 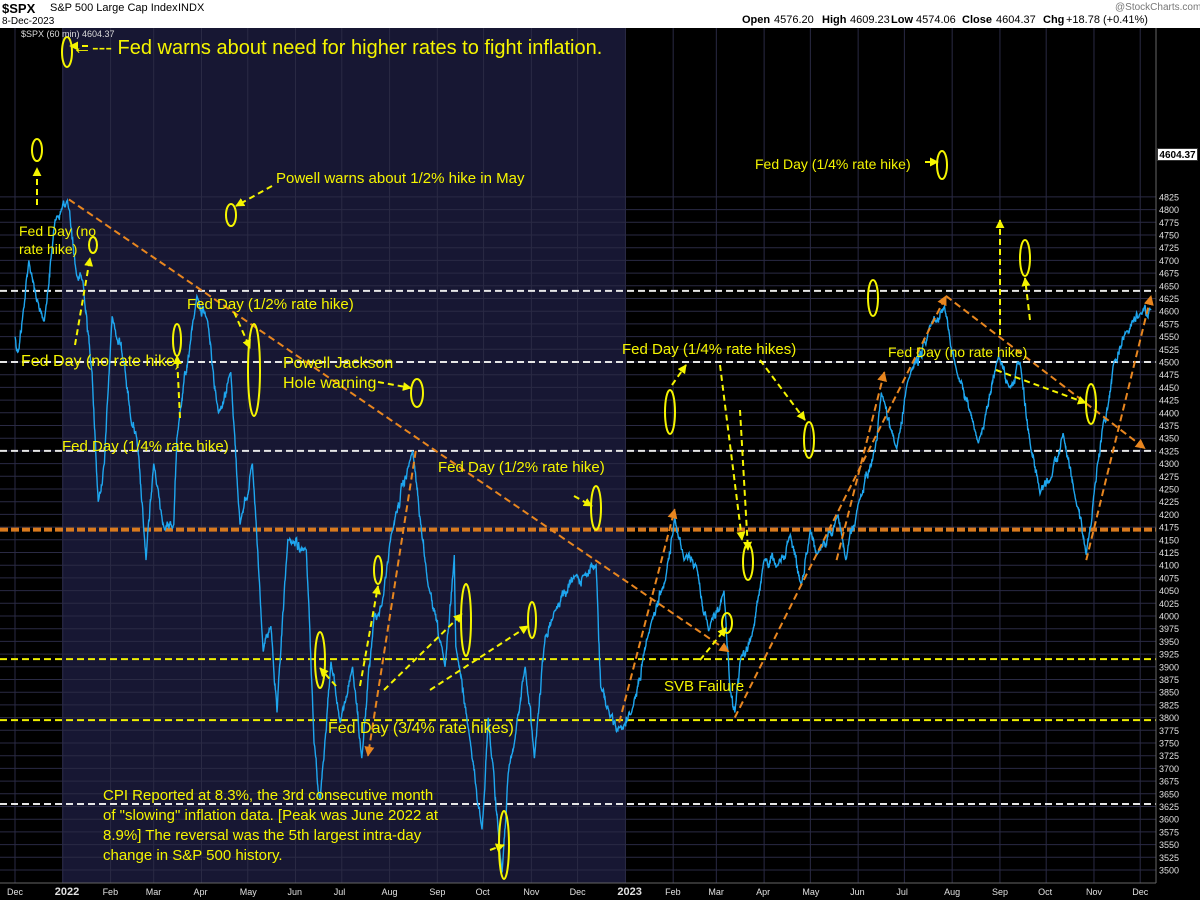 What do you see at coordinates (421, 728) in the screenshot?
I see `annotation-text: Fed Day (3/4% rate hikes)` at bounding box center [421, 728].